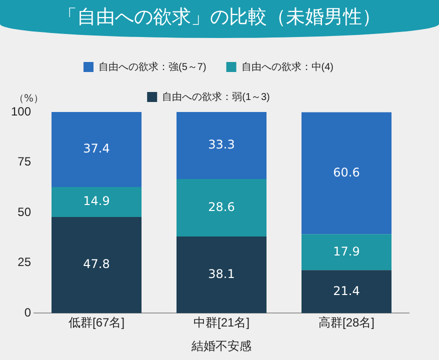  What do you see at coordinates (25, 161) in the screenshot?
I see `y-tick-label: 75` at bounding box center [25, 161].